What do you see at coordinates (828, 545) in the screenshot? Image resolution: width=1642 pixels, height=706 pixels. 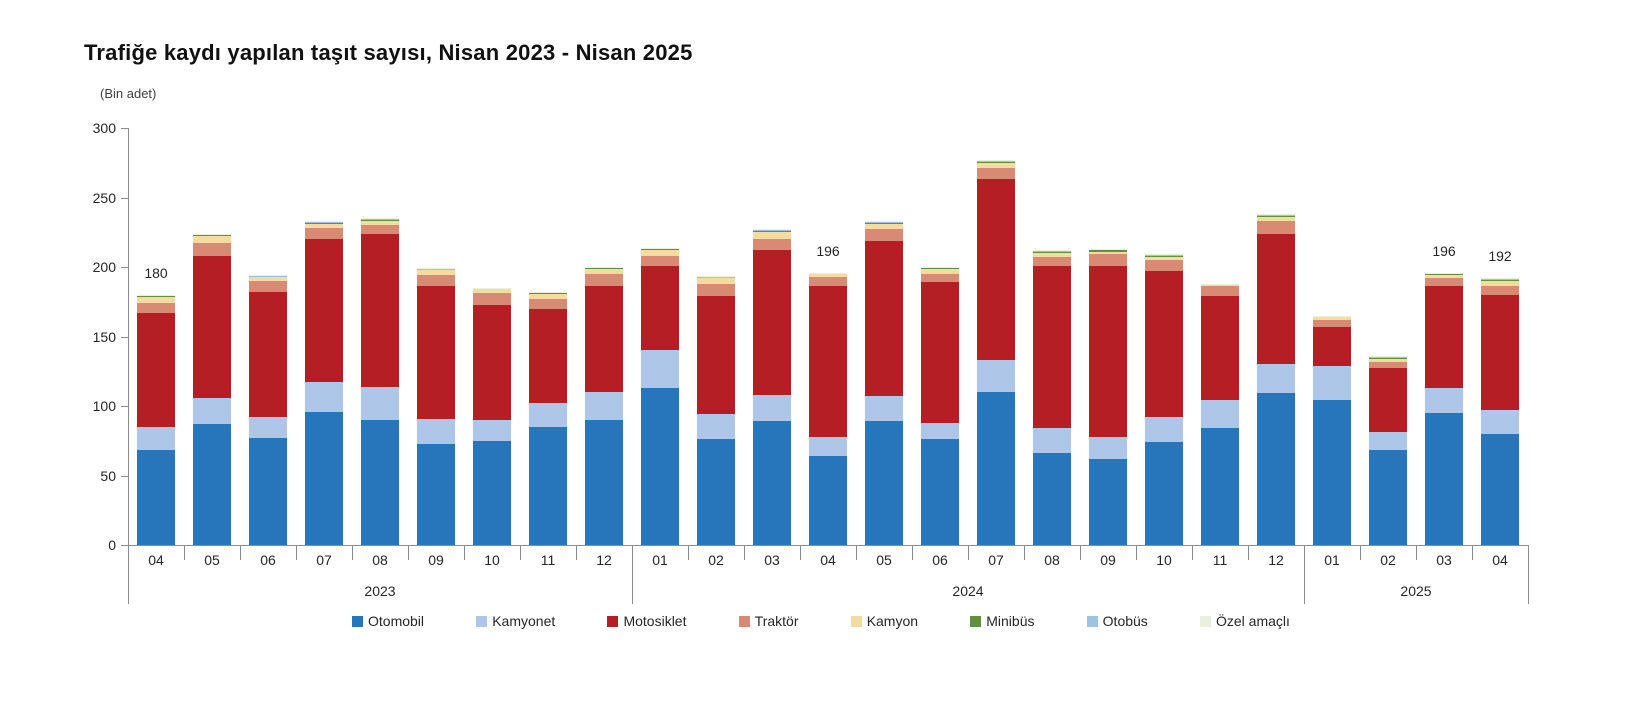 I see `x-axis-line` at bounding box center [828, 545].